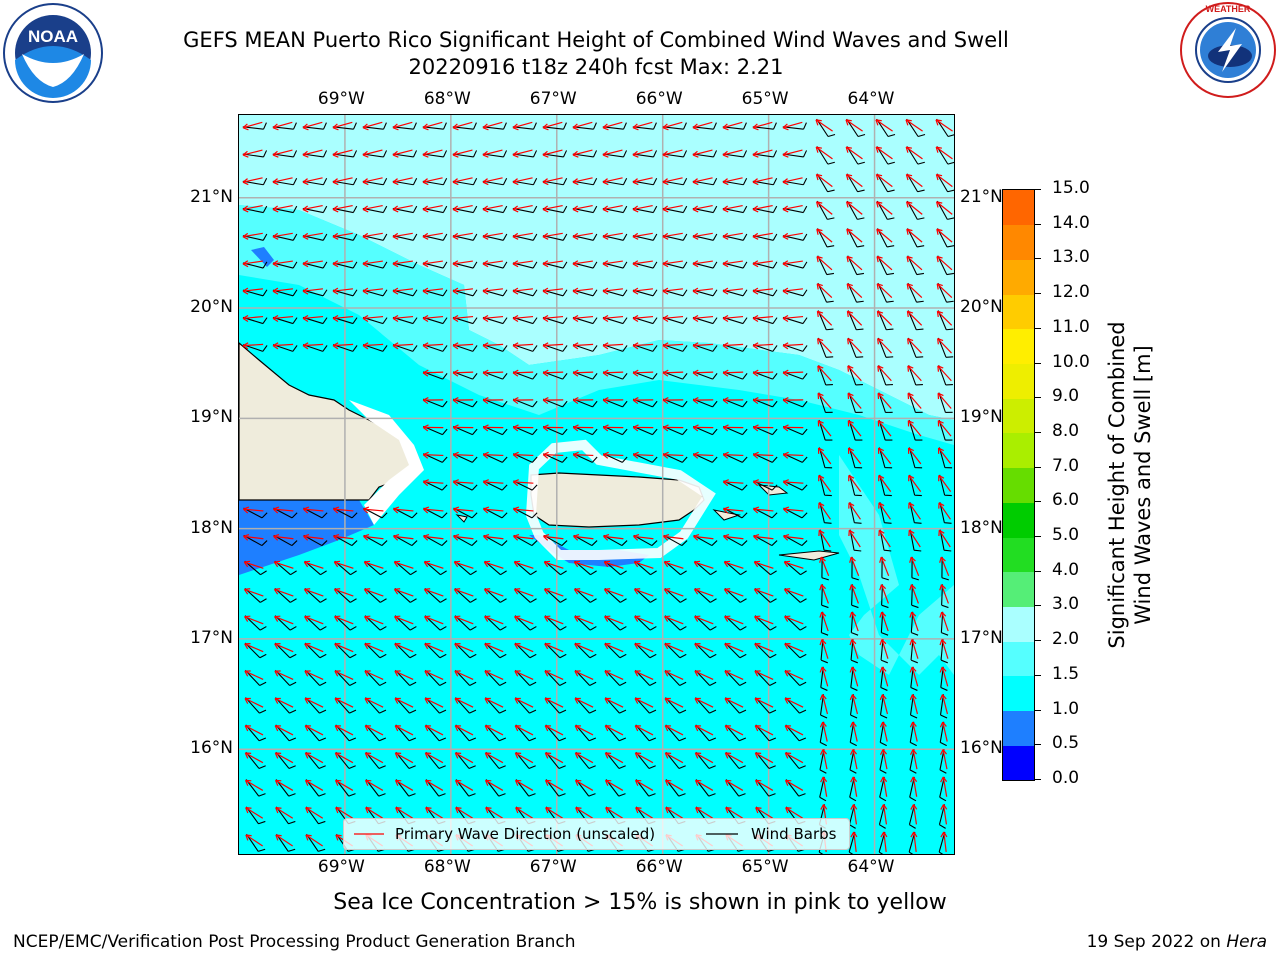 The width and height of the screenshot is (1280, 960). I want to click on colorbar-tick-label: 7.0, so click(1066, 465).